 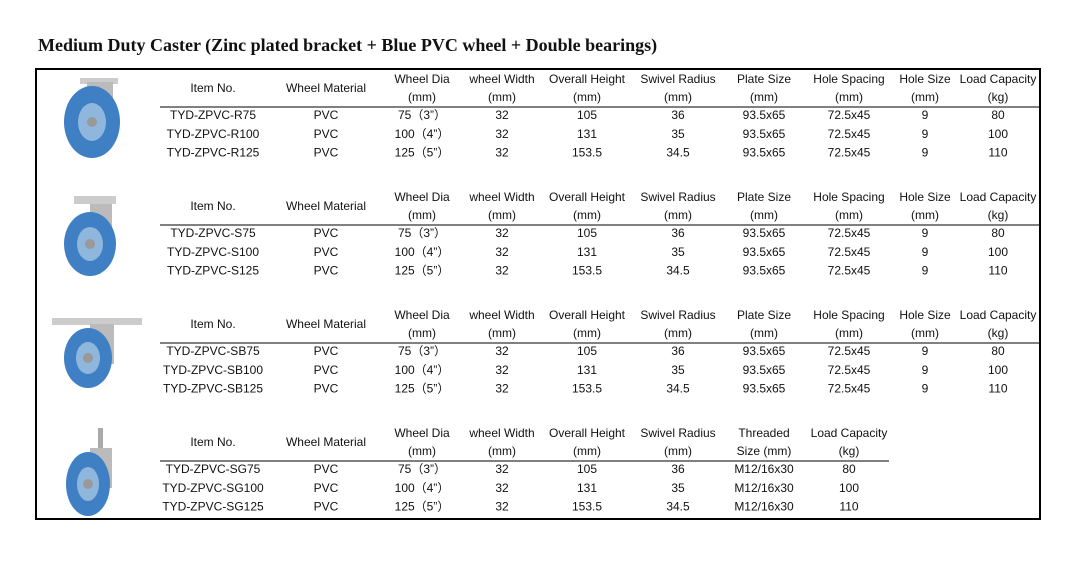 What do you see at coordinates (97, 297) in the screenshot?
I see `caster-images` at bounding box center [97, 297].